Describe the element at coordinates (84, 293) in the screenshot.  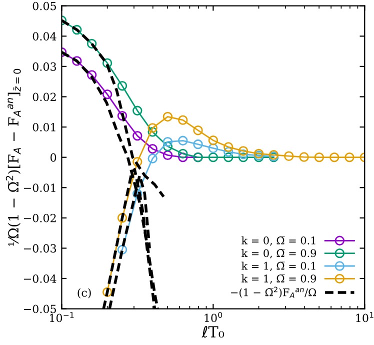
I see `annotation: (c)` at that location.